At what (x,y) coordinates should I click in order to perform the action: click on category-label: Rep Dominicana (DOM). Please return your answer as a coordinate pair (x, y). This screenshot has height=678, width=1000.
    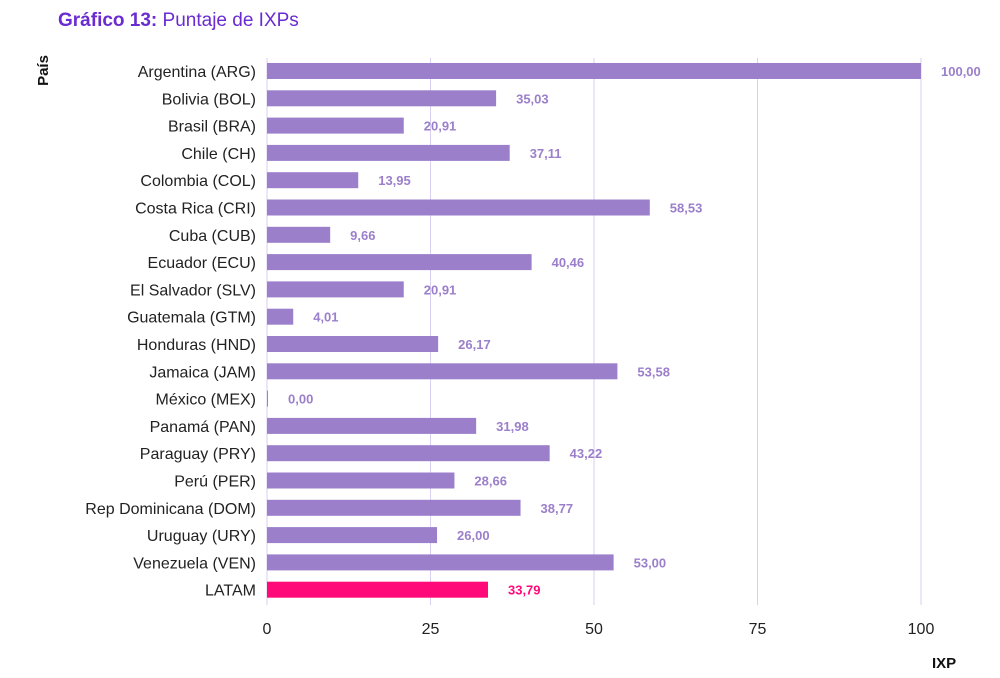
    Looking at the image, I should click on (170, 509).